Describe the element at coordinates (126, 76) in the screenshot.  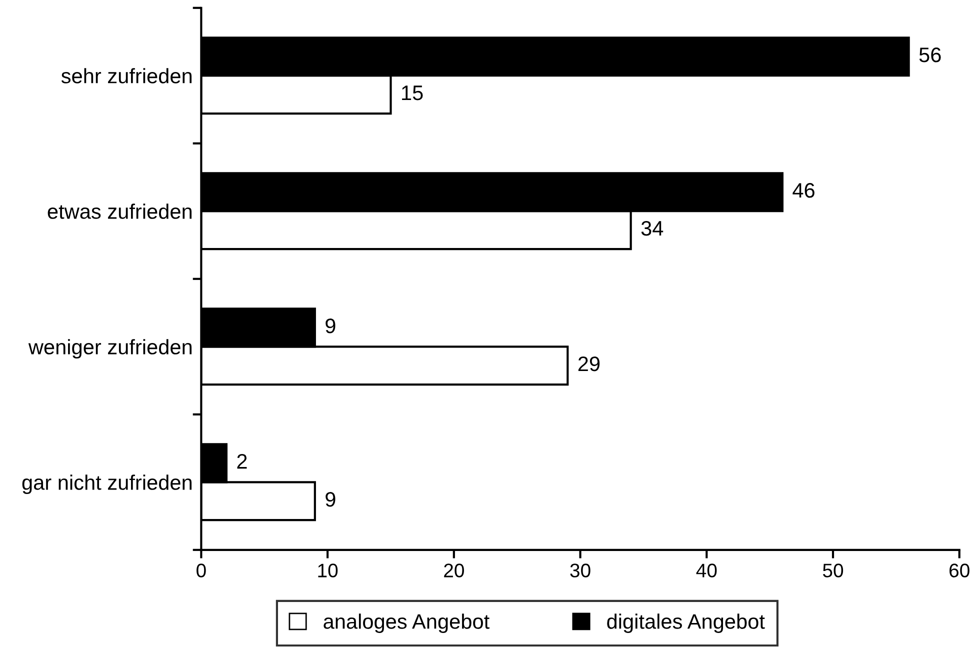
I see `y-tick-label: sehr zufrieden` at that location.